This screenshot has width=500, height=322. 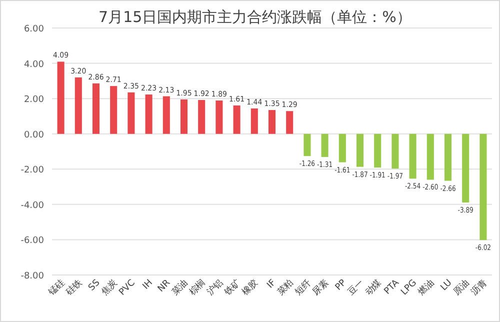 What do you see at coordinates (255, 17) in the screenshot?
I see `title: 7月15日国内期市主力合约涨跌幅（单位：%）` at bounding box center [255, 17].